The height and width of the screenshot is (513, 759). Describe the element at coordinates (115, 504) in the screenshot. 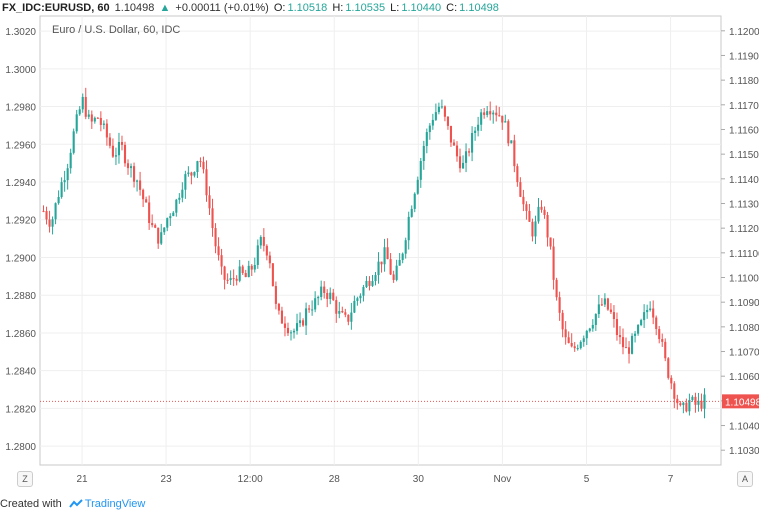

I see `tradingview-link: TradingView` at that location.